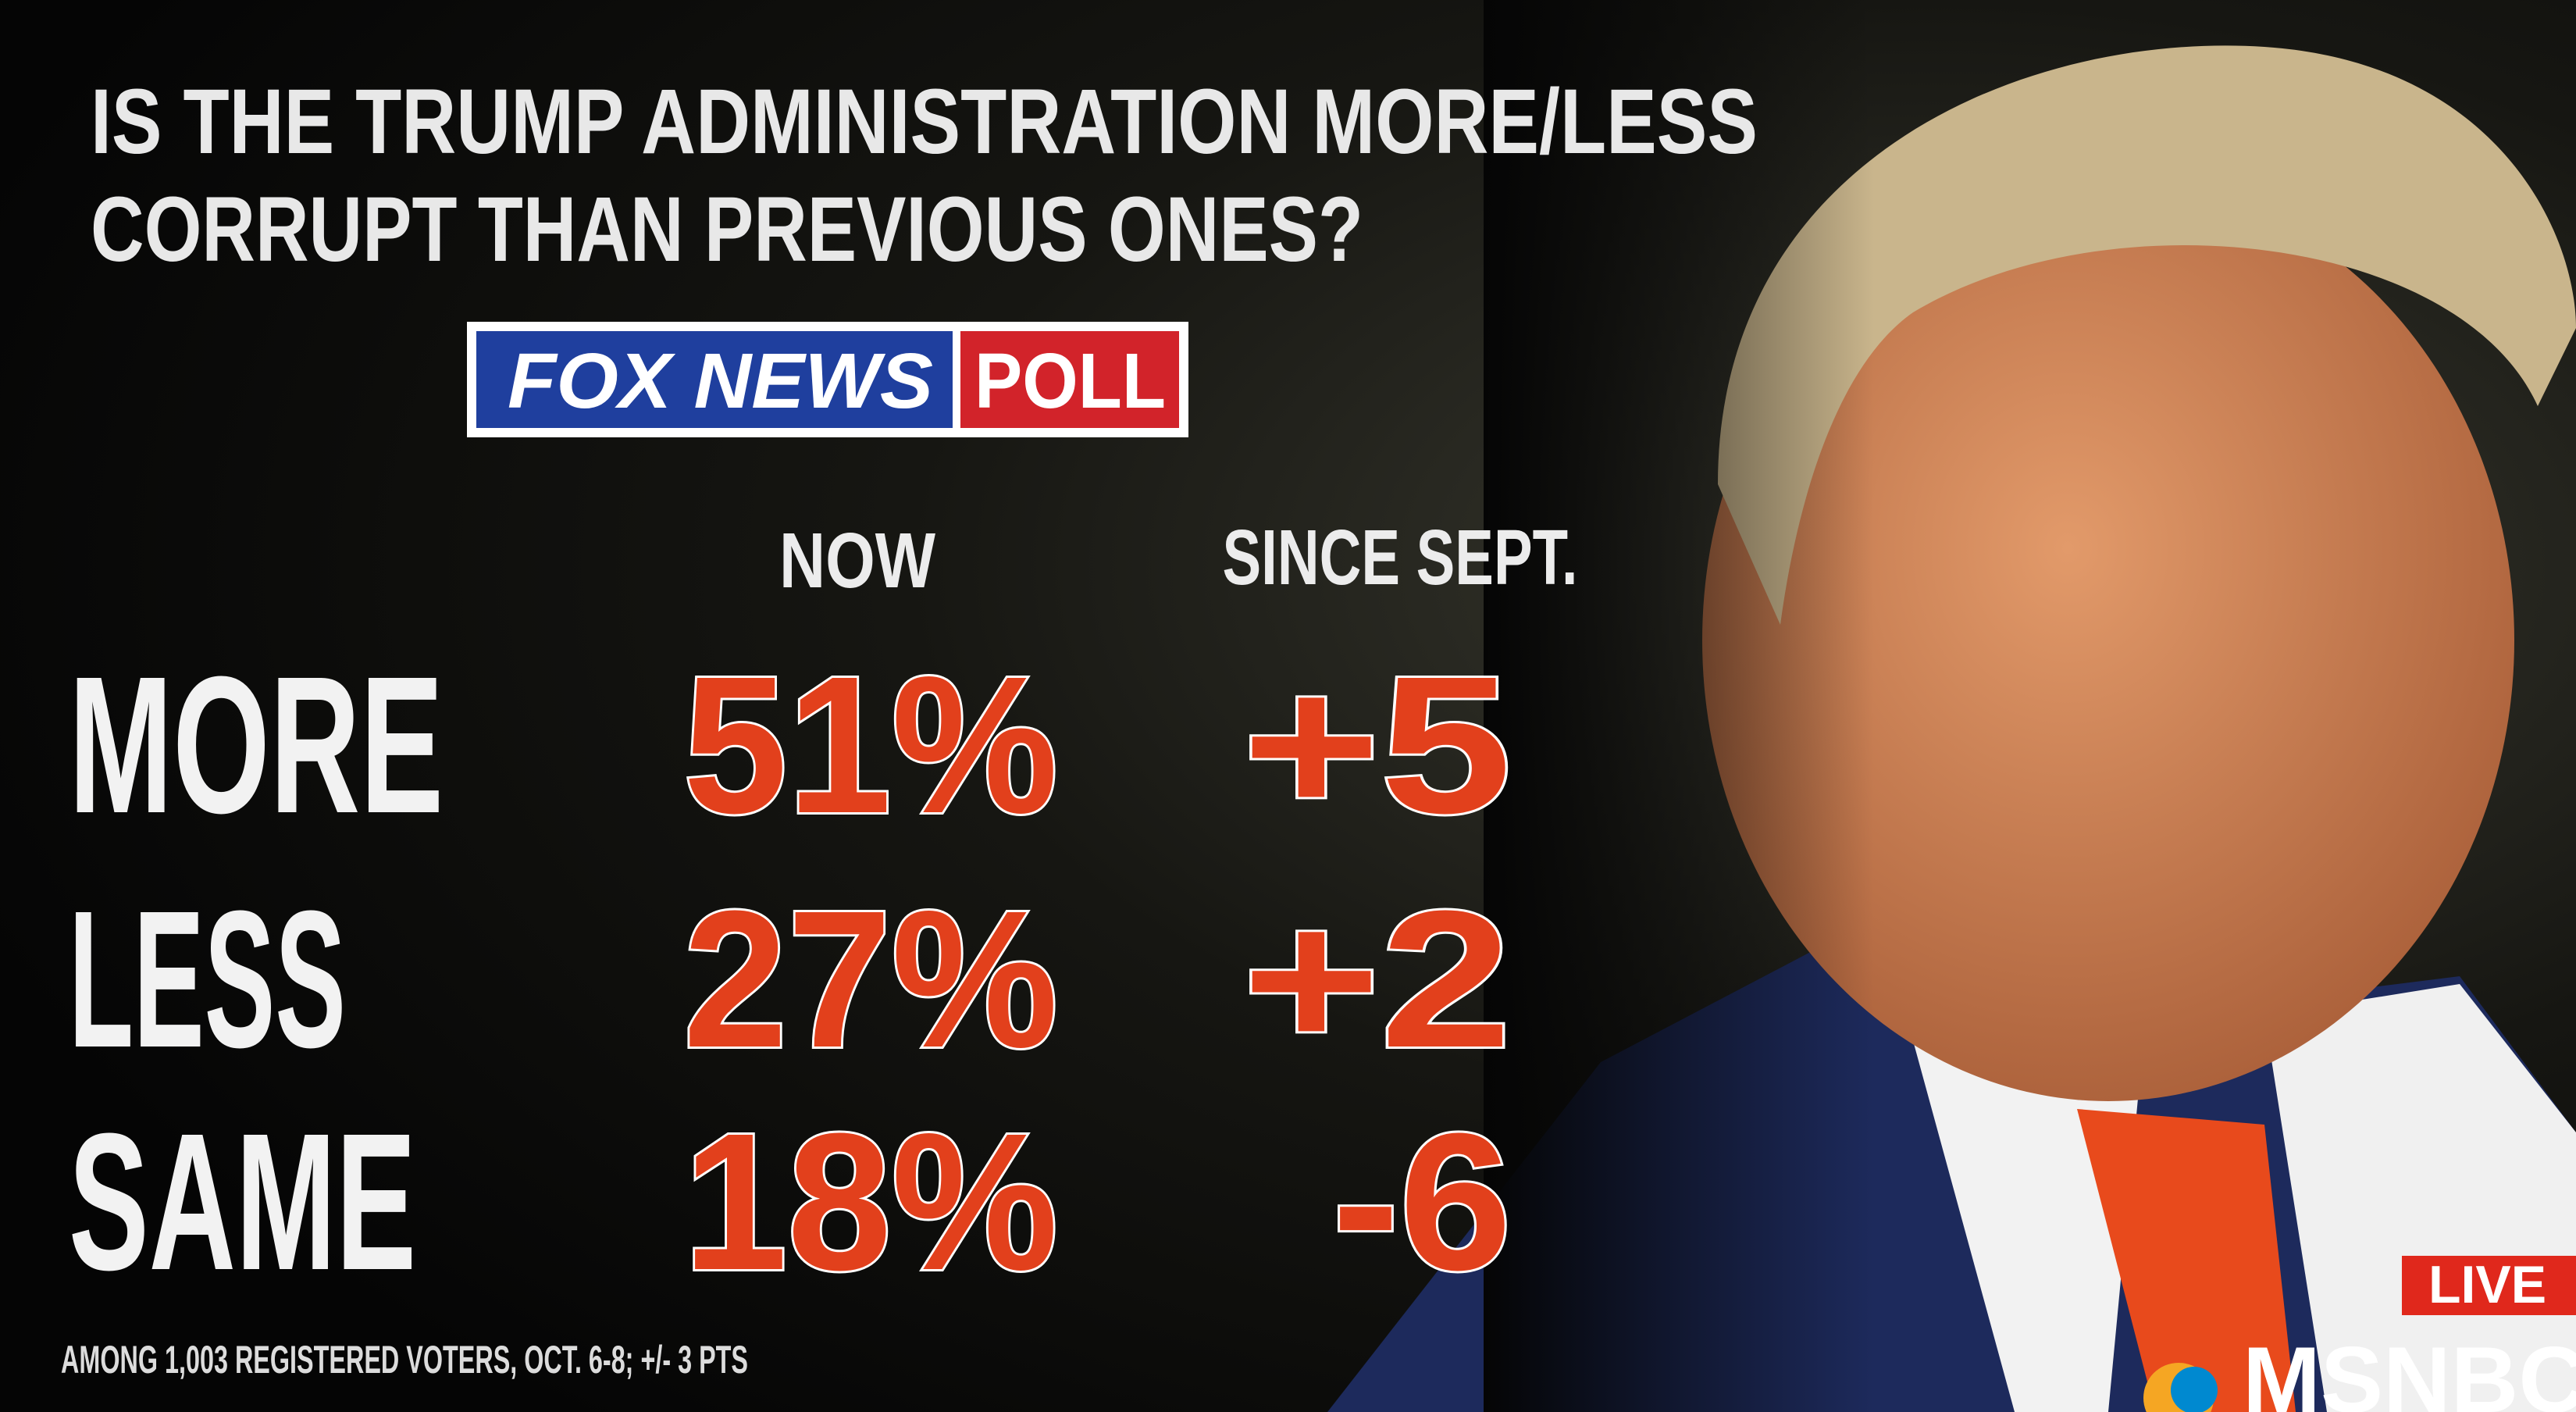 The height and width of the screenshot is (1412, 2576). What do you see at coordinates (1377, 745) in the screenshot?
I see `change-value: +5` at bounding box center [1377, 745].